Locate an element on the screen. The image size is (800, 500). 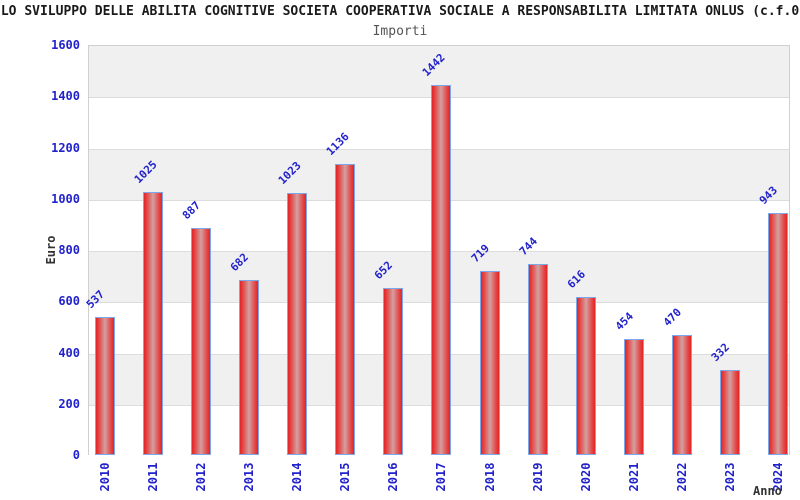
bar-2013 is located at coordinates (249, 367).